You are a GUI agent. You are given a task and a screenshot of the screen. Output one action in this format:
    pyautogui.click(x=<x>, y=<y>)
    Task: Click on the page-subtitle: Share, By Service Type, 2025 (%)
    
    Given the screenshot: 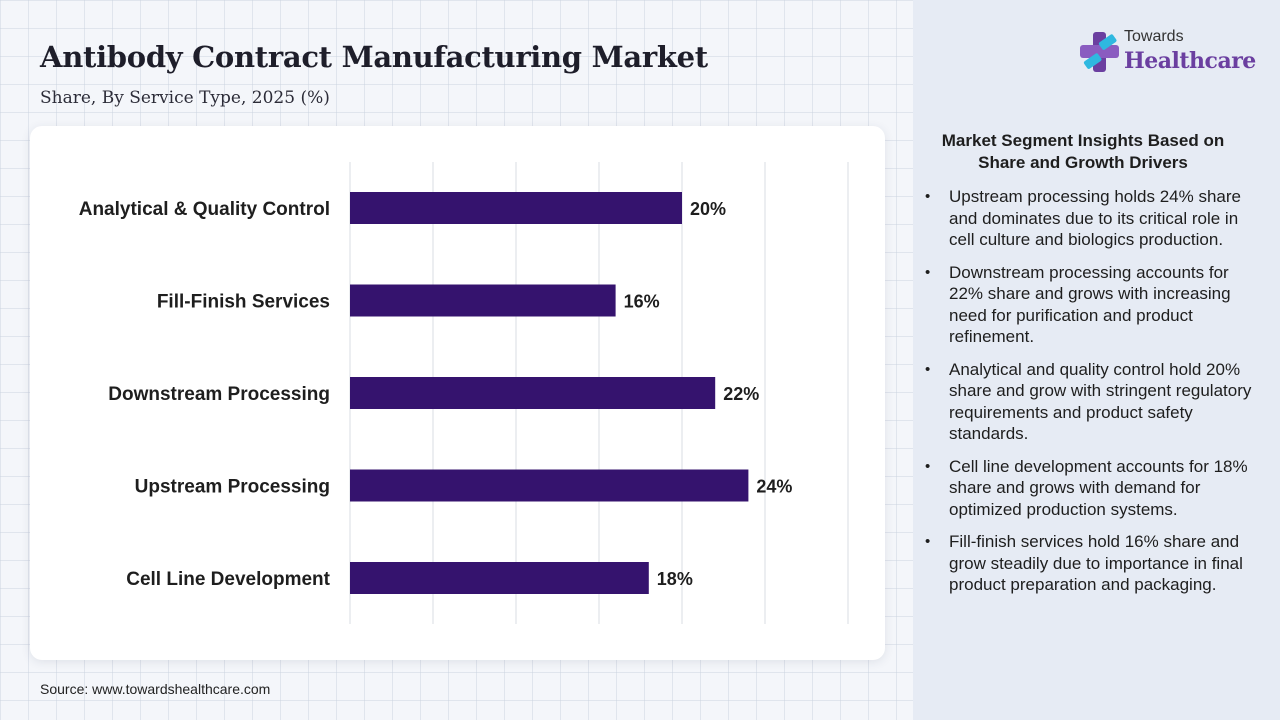 What is the action you would take?
    pyautogui.click(x=185, y=98)
    